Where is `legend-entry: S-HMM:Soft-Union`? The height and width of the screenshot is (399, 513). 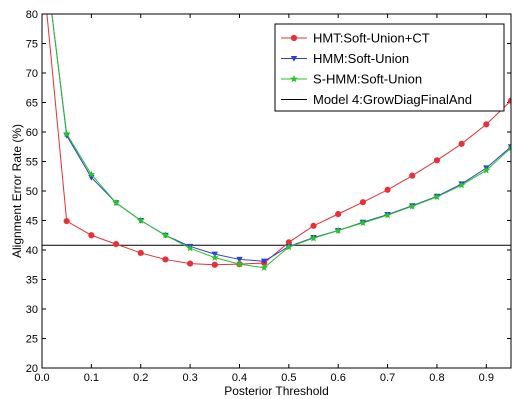 legend-entry: S-HMM:Soft-Union is located at coordinates (351, 79).